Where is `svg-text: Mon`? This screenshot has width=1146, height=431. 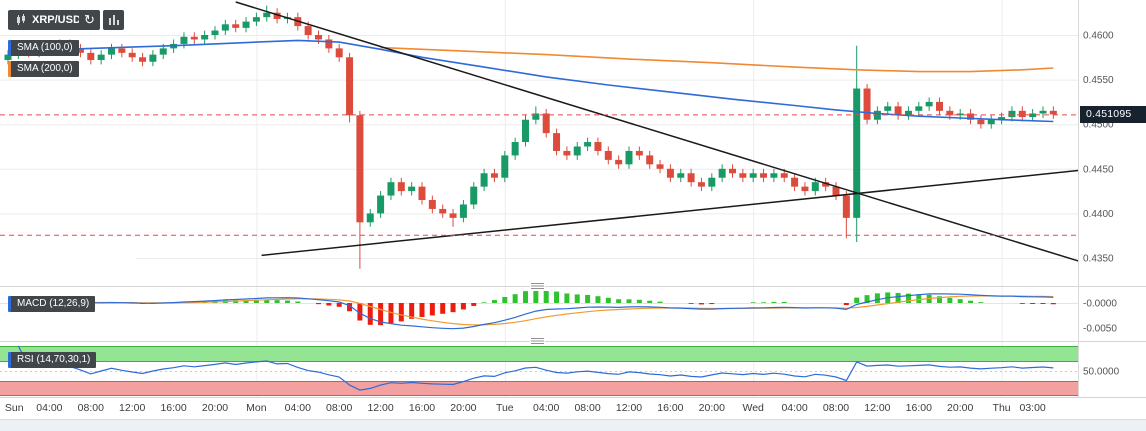
svg-text: Mon is located at coordinates (256, 408).